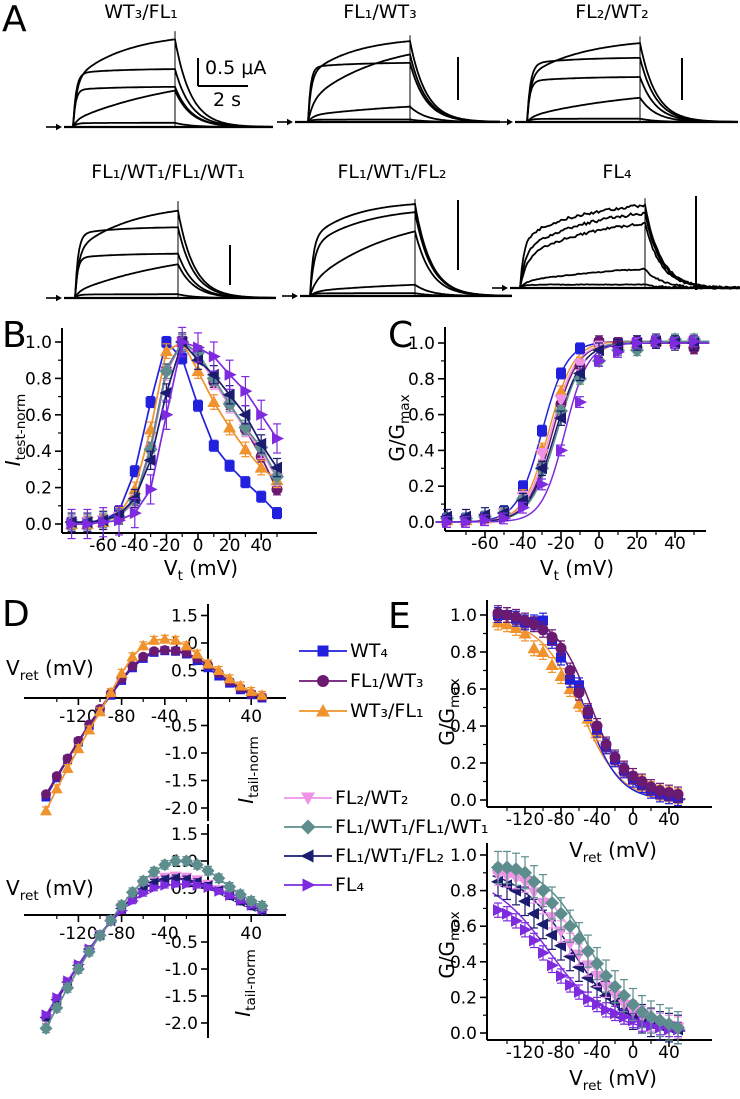 The image size is (740, 1099). Describe the element at coordinates (175, 433) in the screenshot. I see `chart-B-series-FL4` at that location.